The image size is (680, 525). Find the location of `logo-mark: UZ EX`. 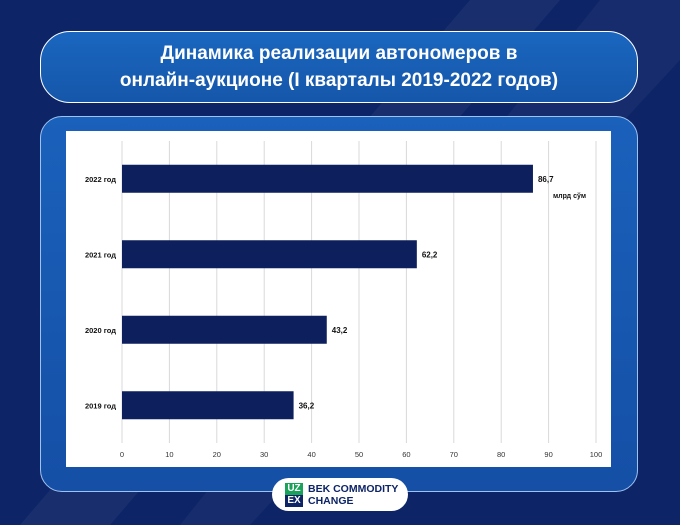

logo-mark: UZ EX is located at coordinates (294, 494).